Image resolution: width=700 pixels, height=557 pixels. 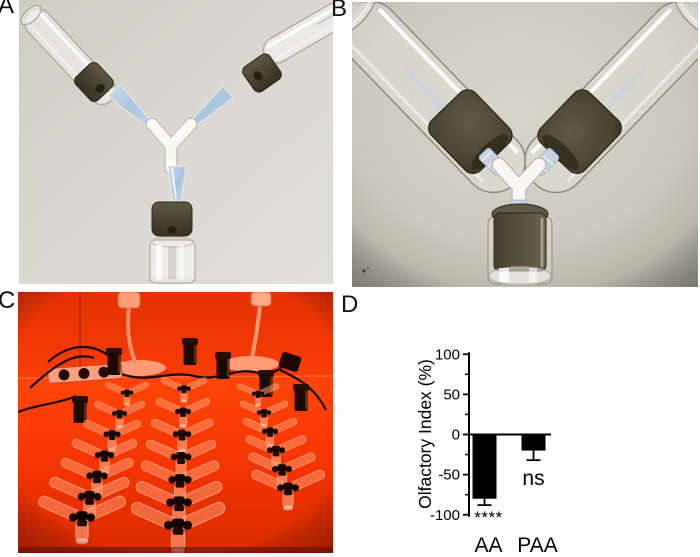 What do you see at coordinates (7, 9) in the screenshot?
I see `panel-a-label: A` at bounding box center [7, 9].